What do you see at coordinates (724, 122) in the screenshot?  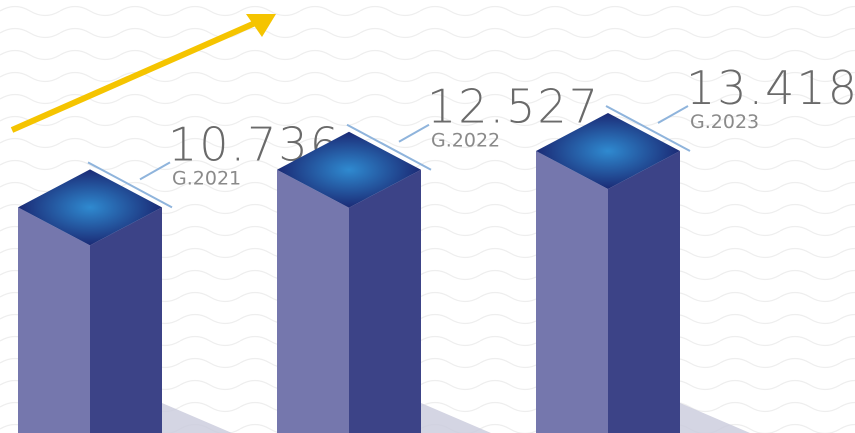 I see `category-label: G.2023` at bounding box center [724, 122].